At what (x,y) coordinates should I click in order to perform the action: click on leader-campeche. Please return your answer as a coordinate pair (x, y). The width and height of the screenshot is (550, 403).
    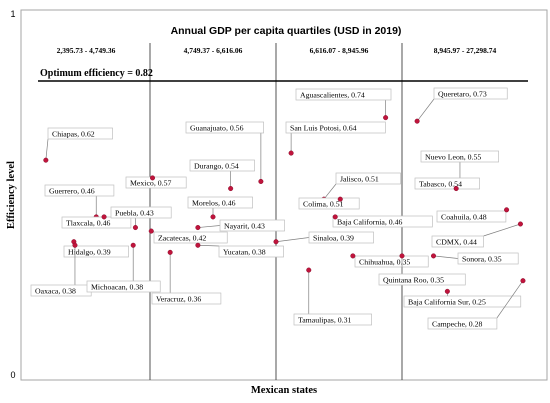
    Looking at the image, I should click on (510, 299).